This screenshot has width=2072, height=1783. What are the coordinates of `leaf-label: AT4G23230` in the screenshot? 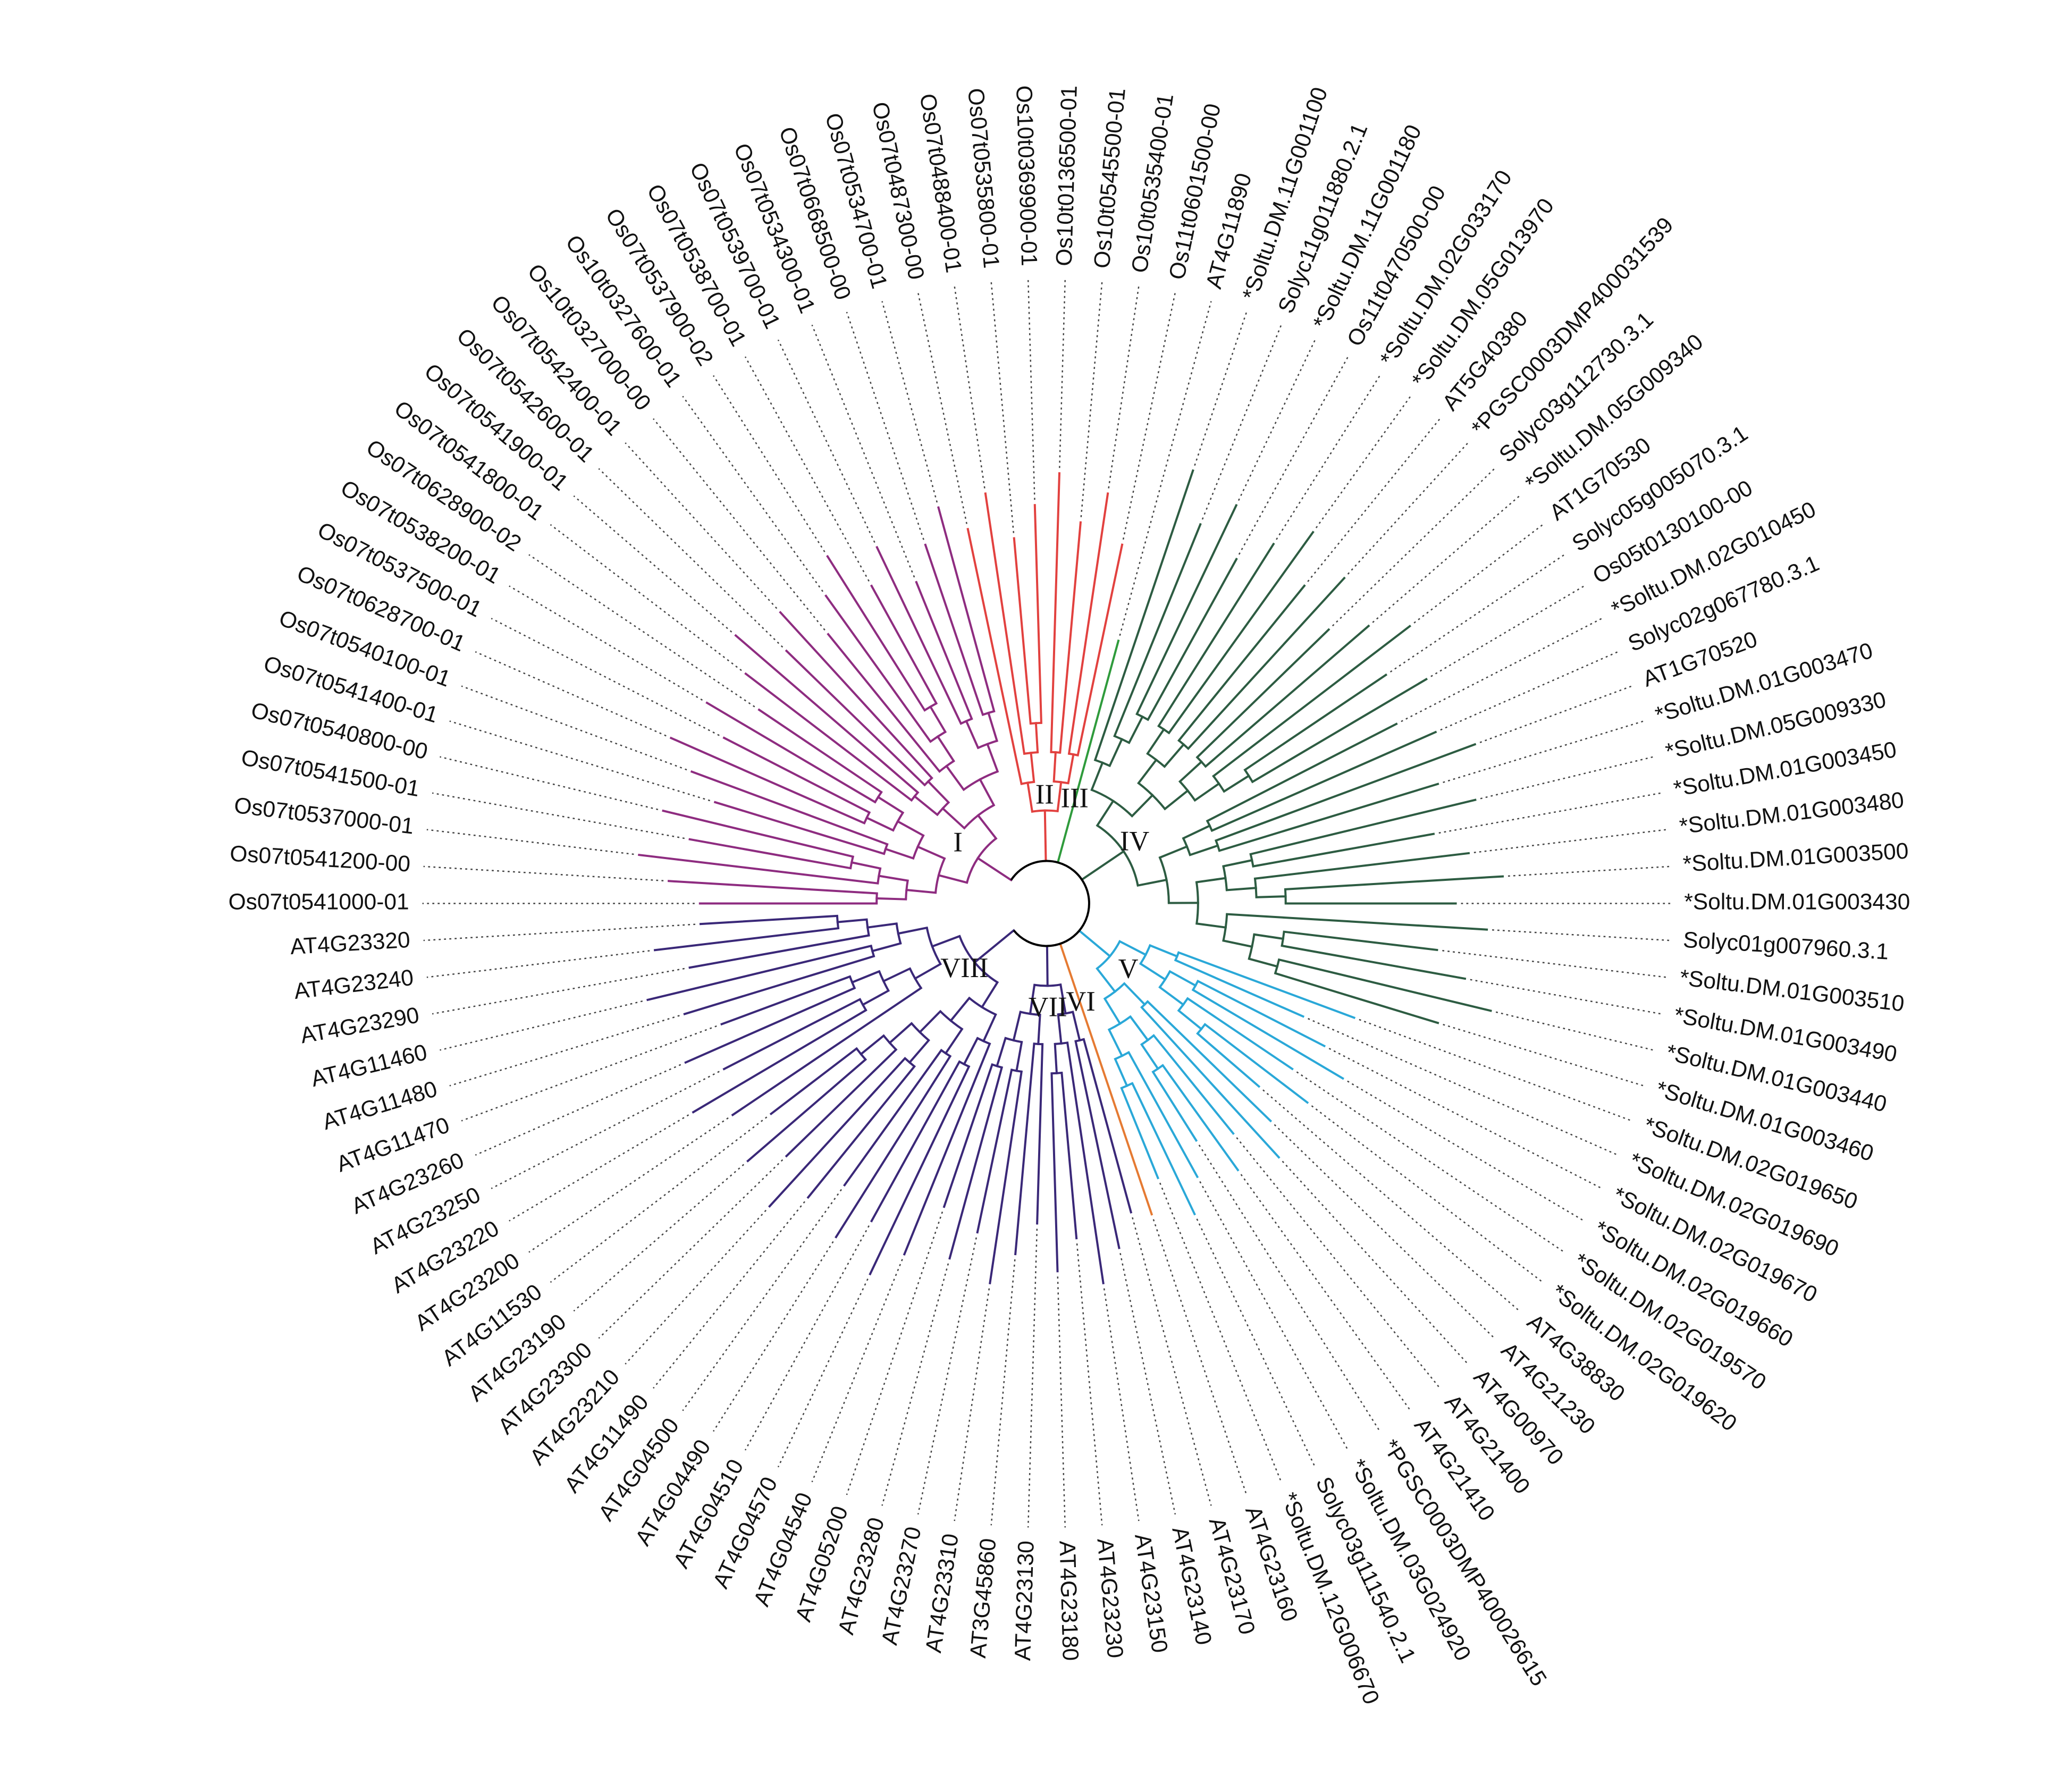 It's located at (1110, 1598).